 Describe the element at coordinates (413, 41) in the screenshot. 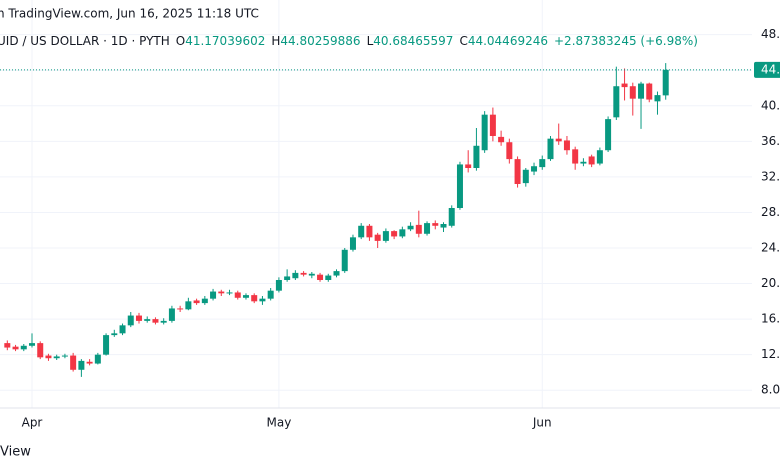

I see `ohlc-value: 40.68465597` at that location.